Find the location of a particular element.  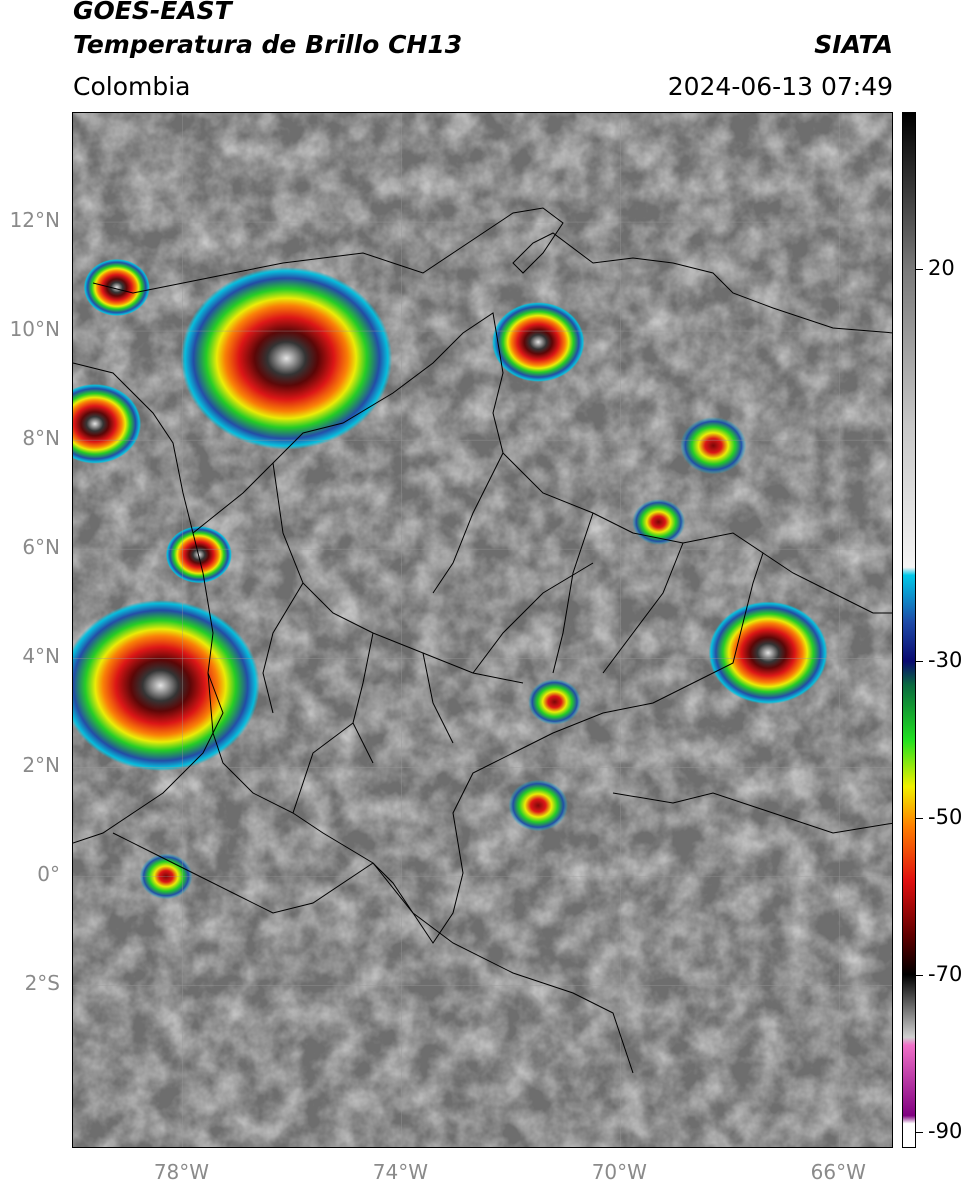

region-label: Colombia is located at coordinates (132, 86).